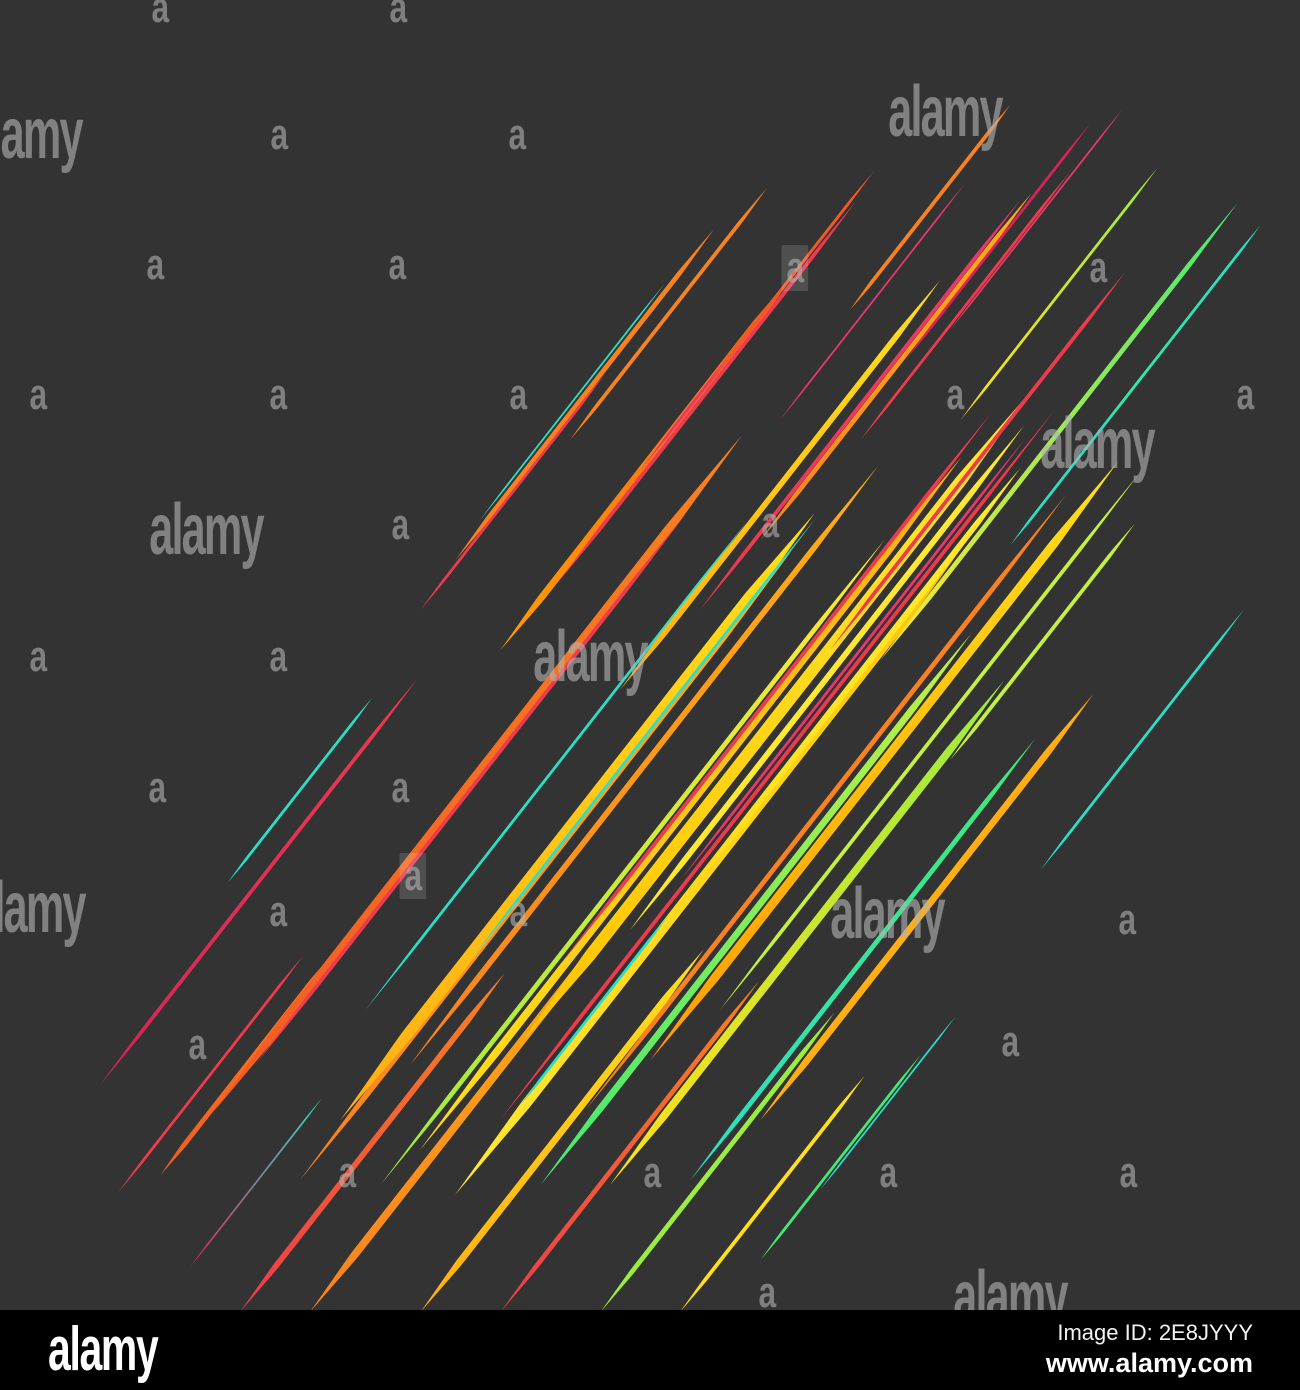 The height and width of the screenshot is (1390, 1300). What do you see at coordinates (1149, 1362) in the screenshot?
I see `alamy-url-text: www.alamy.com` at bounding box center [1149, 1362].